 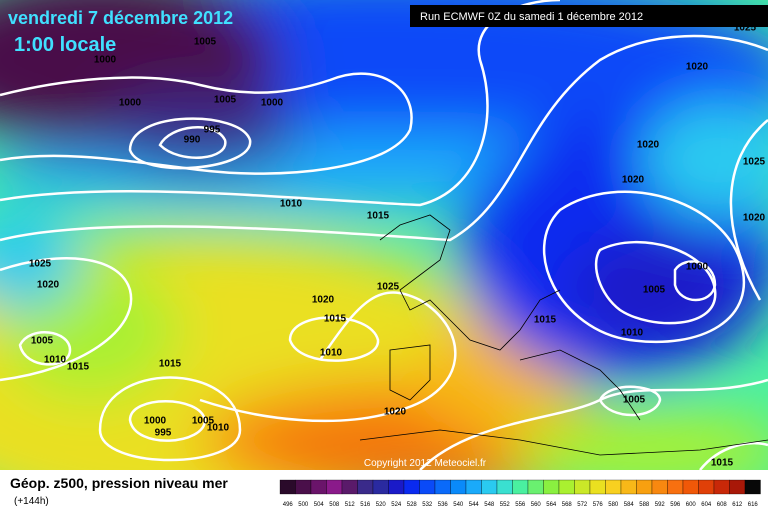 I want to click on scale-label: 532, so click(x=427, y=505).